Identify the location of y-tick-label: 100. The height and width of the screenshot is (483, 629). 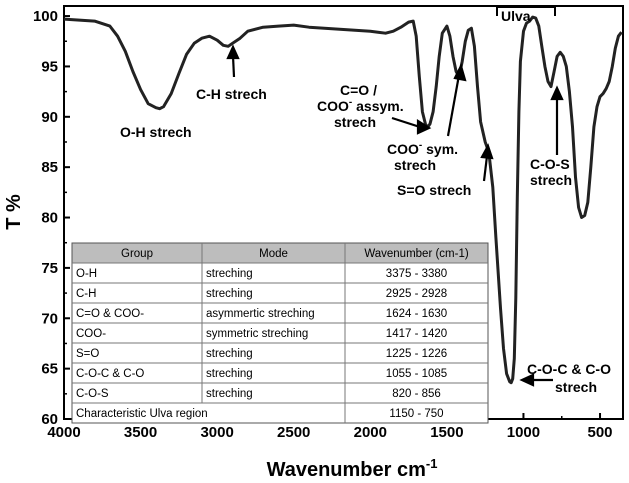
(45, 16).